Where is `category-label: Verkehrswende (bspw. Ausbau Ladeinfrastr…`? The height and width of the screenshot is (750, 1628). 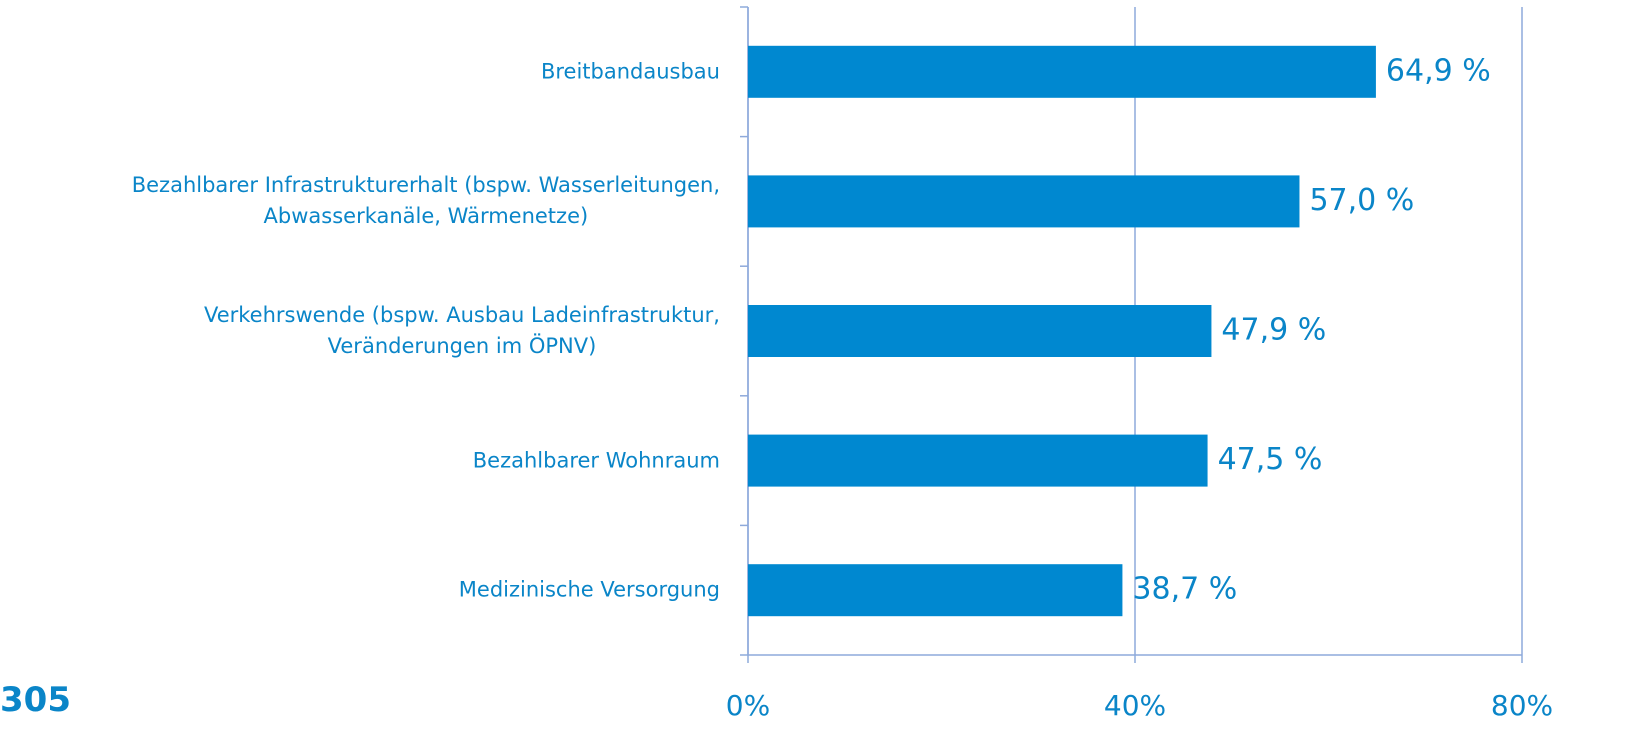
category-label: Verkehrswende (bspw. Ausbau Ladeinfrastr… is located at coordinates (461, 330).